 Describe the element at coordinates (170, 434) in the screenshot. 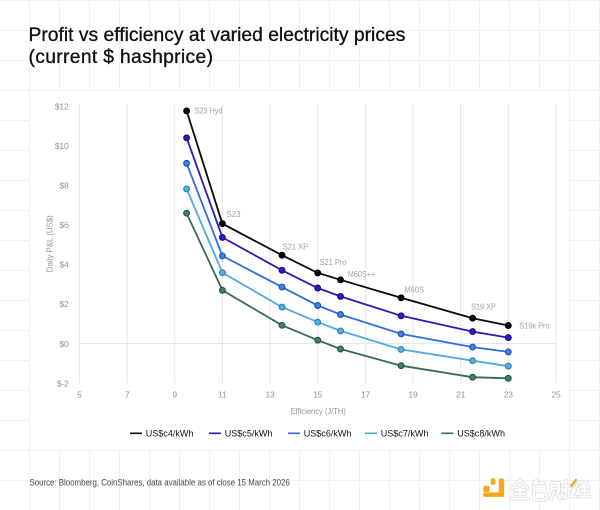

I see `svg-text: US$c4/kWh` at that location.